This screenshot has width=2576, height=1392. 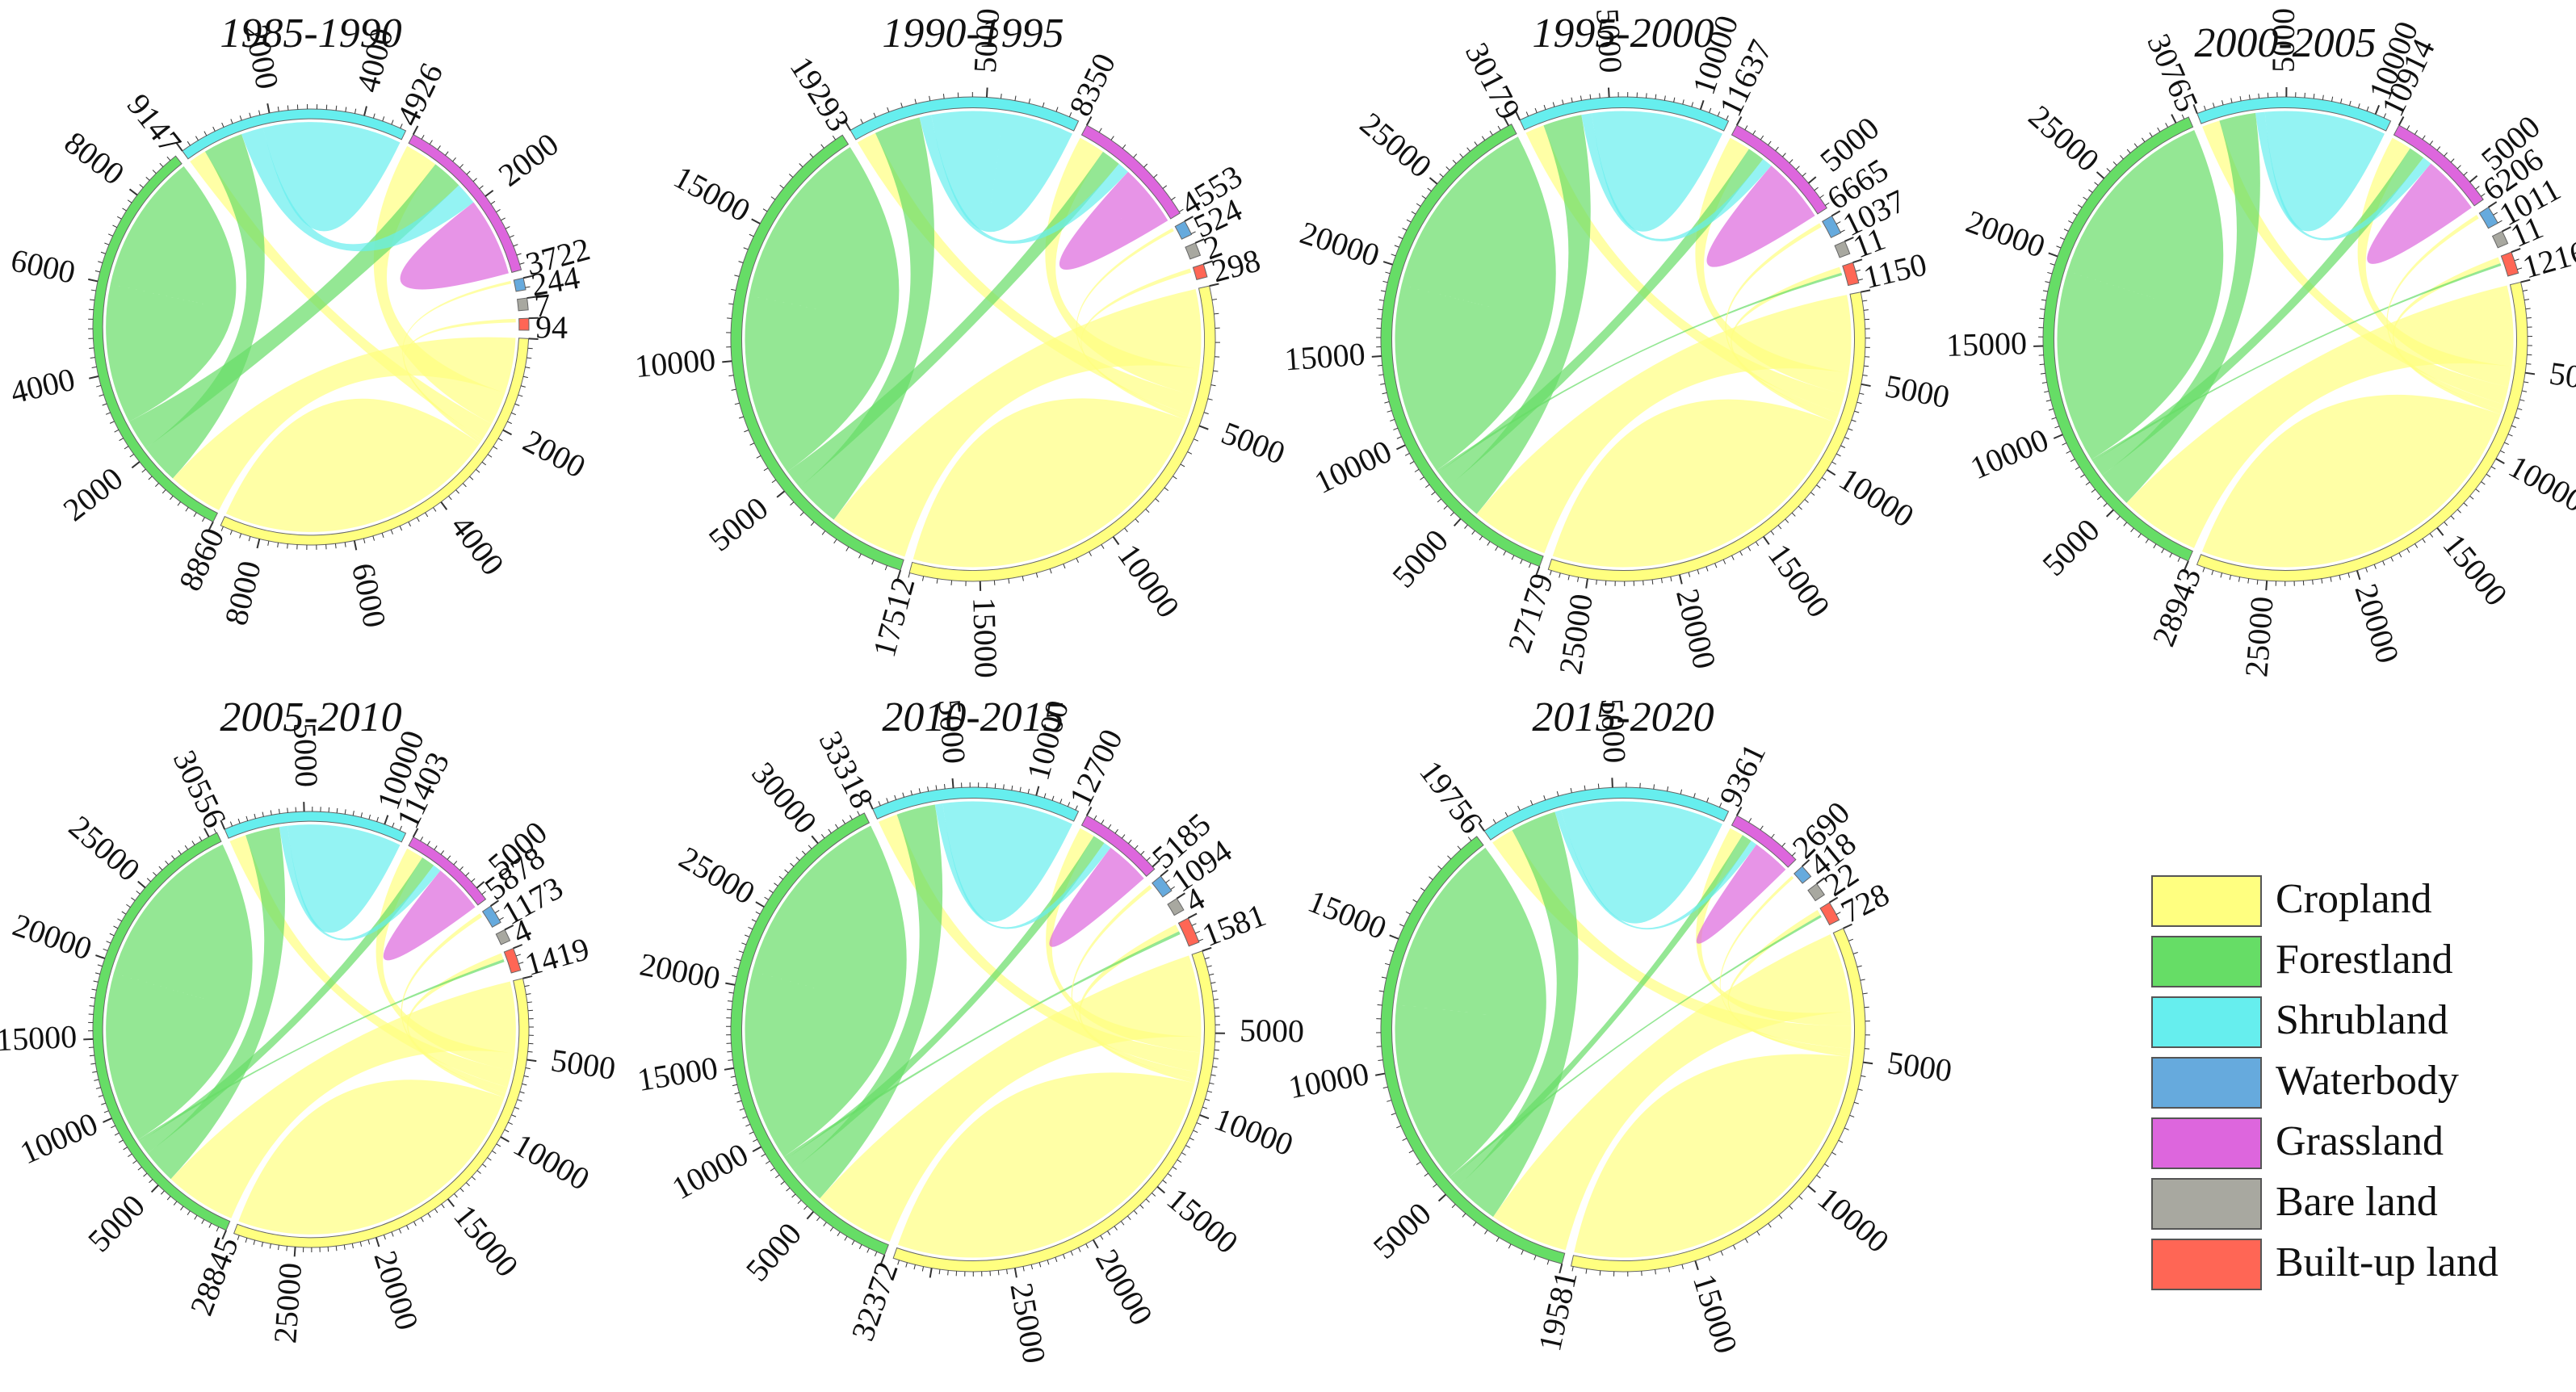 I want to click on legend-label: Forestland, so click(x=2364, y=960).